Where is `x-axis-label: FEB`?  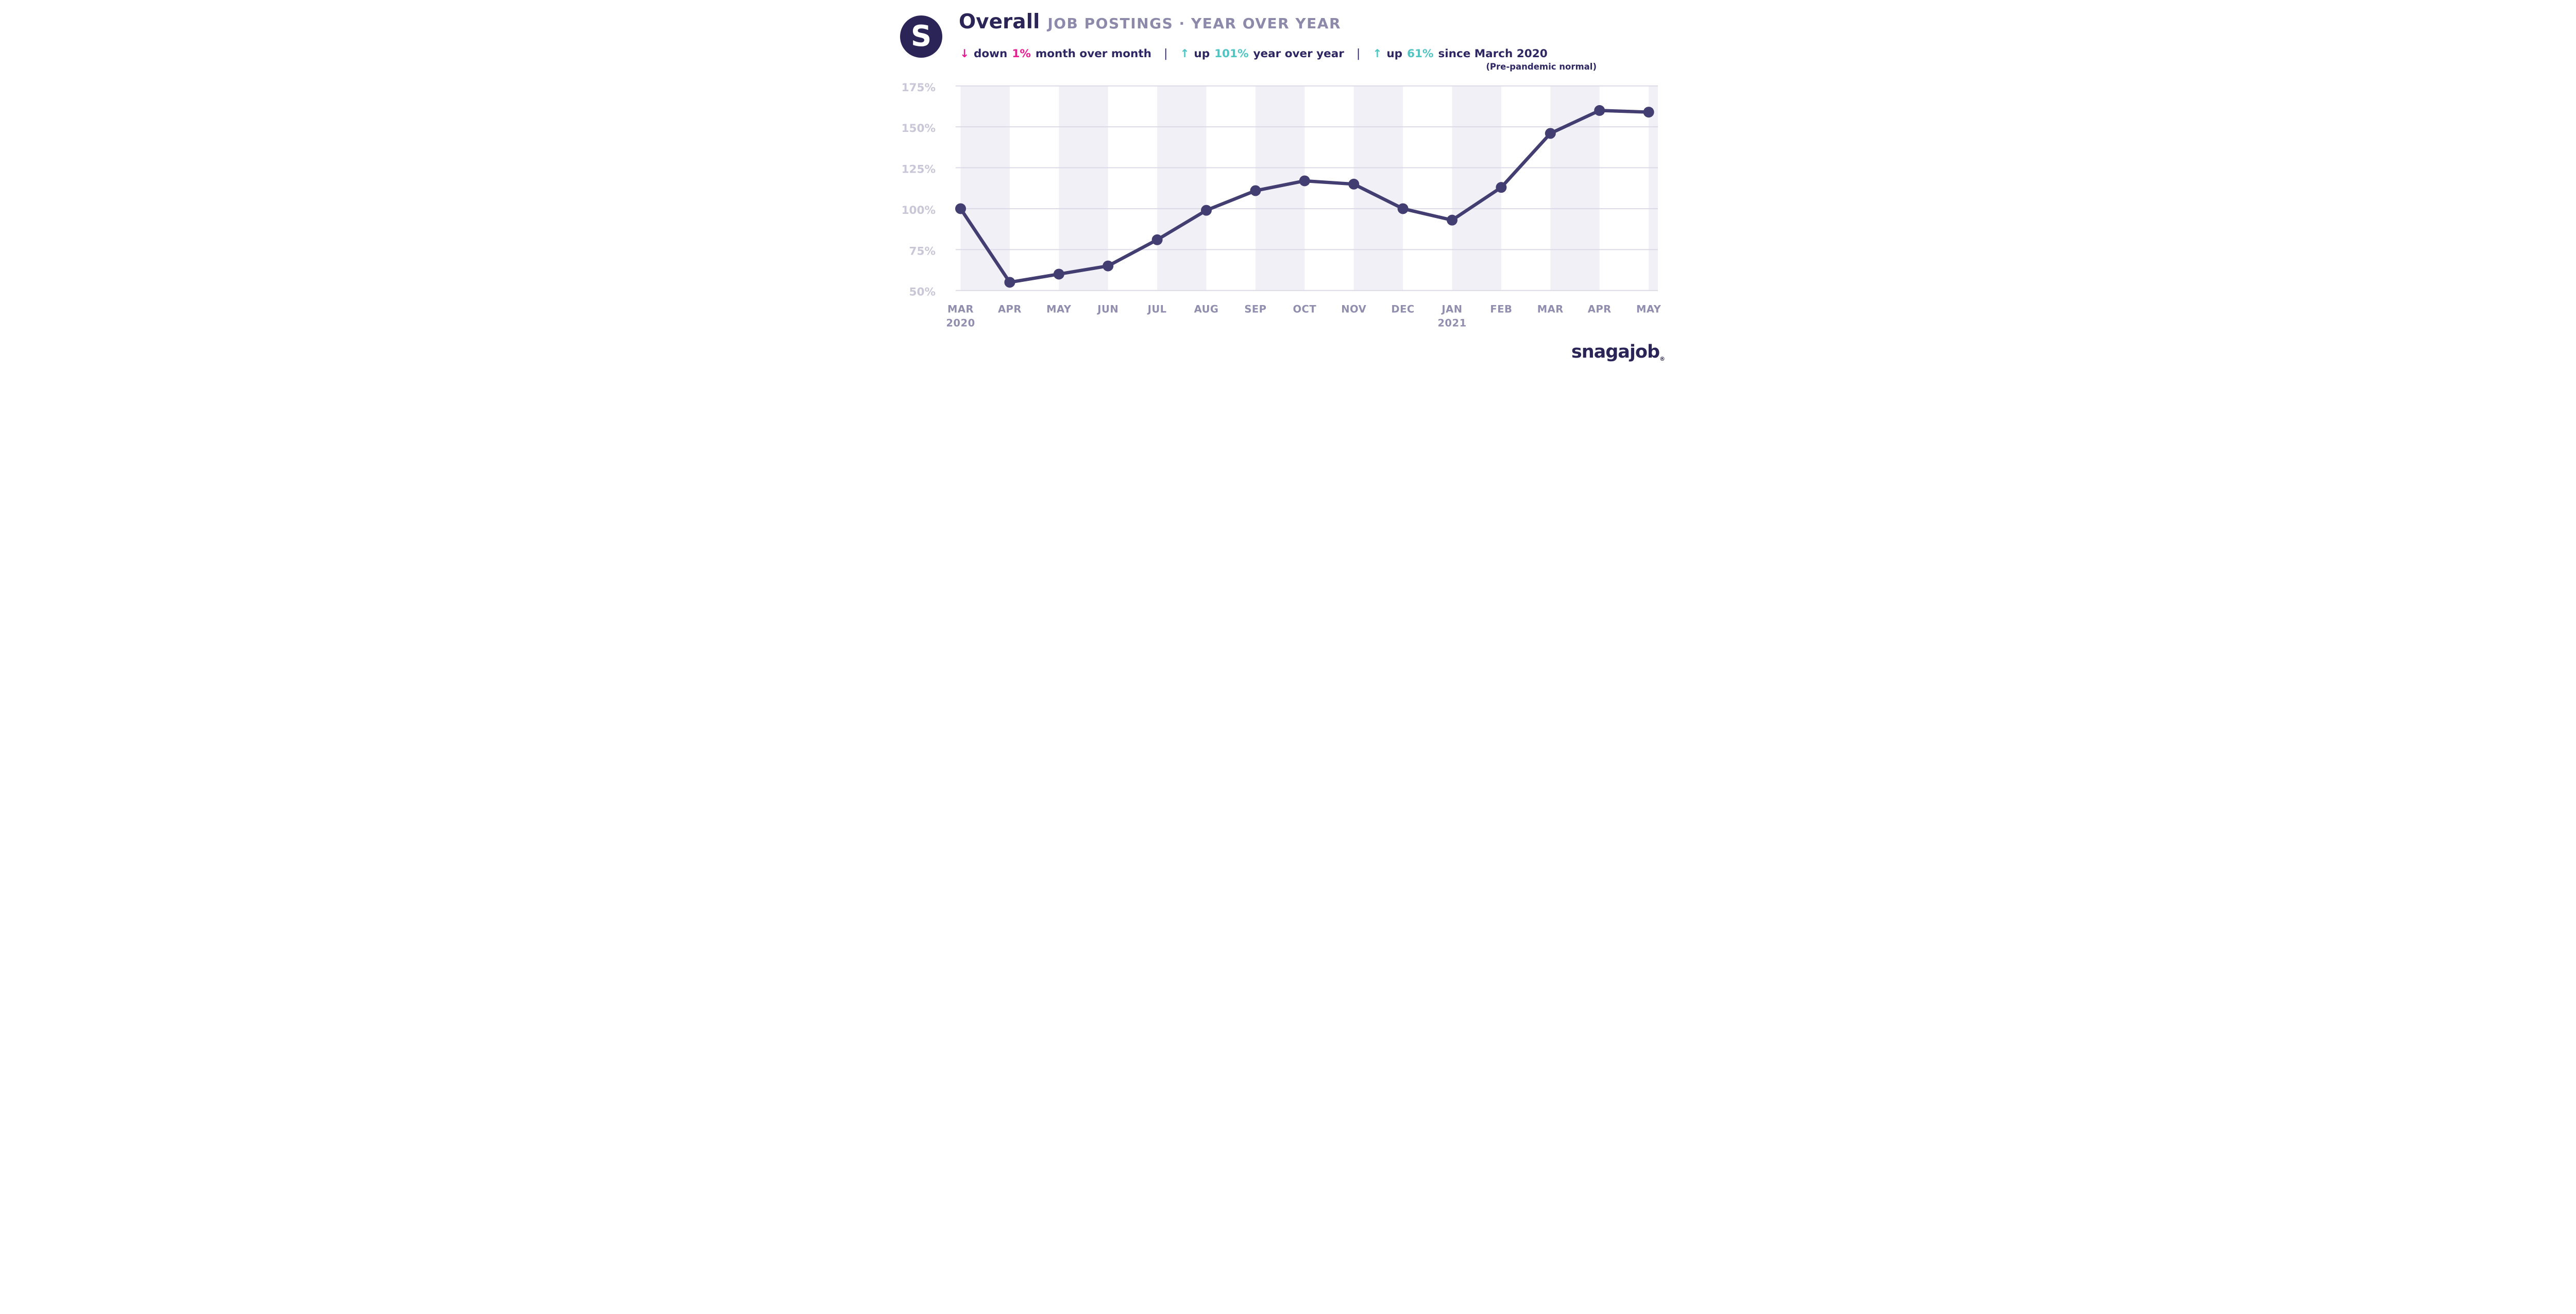 x-axis-label: FEB is located at coordinates (1501, 309).